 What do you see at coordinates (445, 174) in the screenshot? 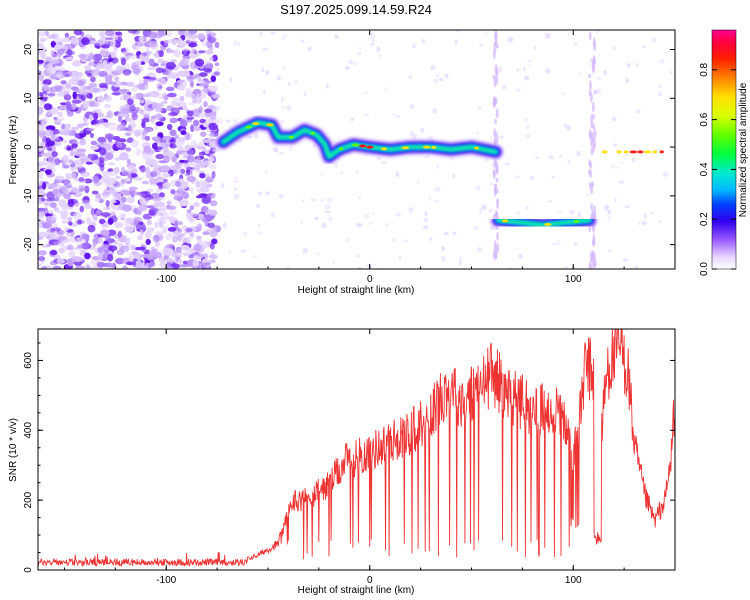
I see `spectrogram-ridge` at bounding box center [445, 174].